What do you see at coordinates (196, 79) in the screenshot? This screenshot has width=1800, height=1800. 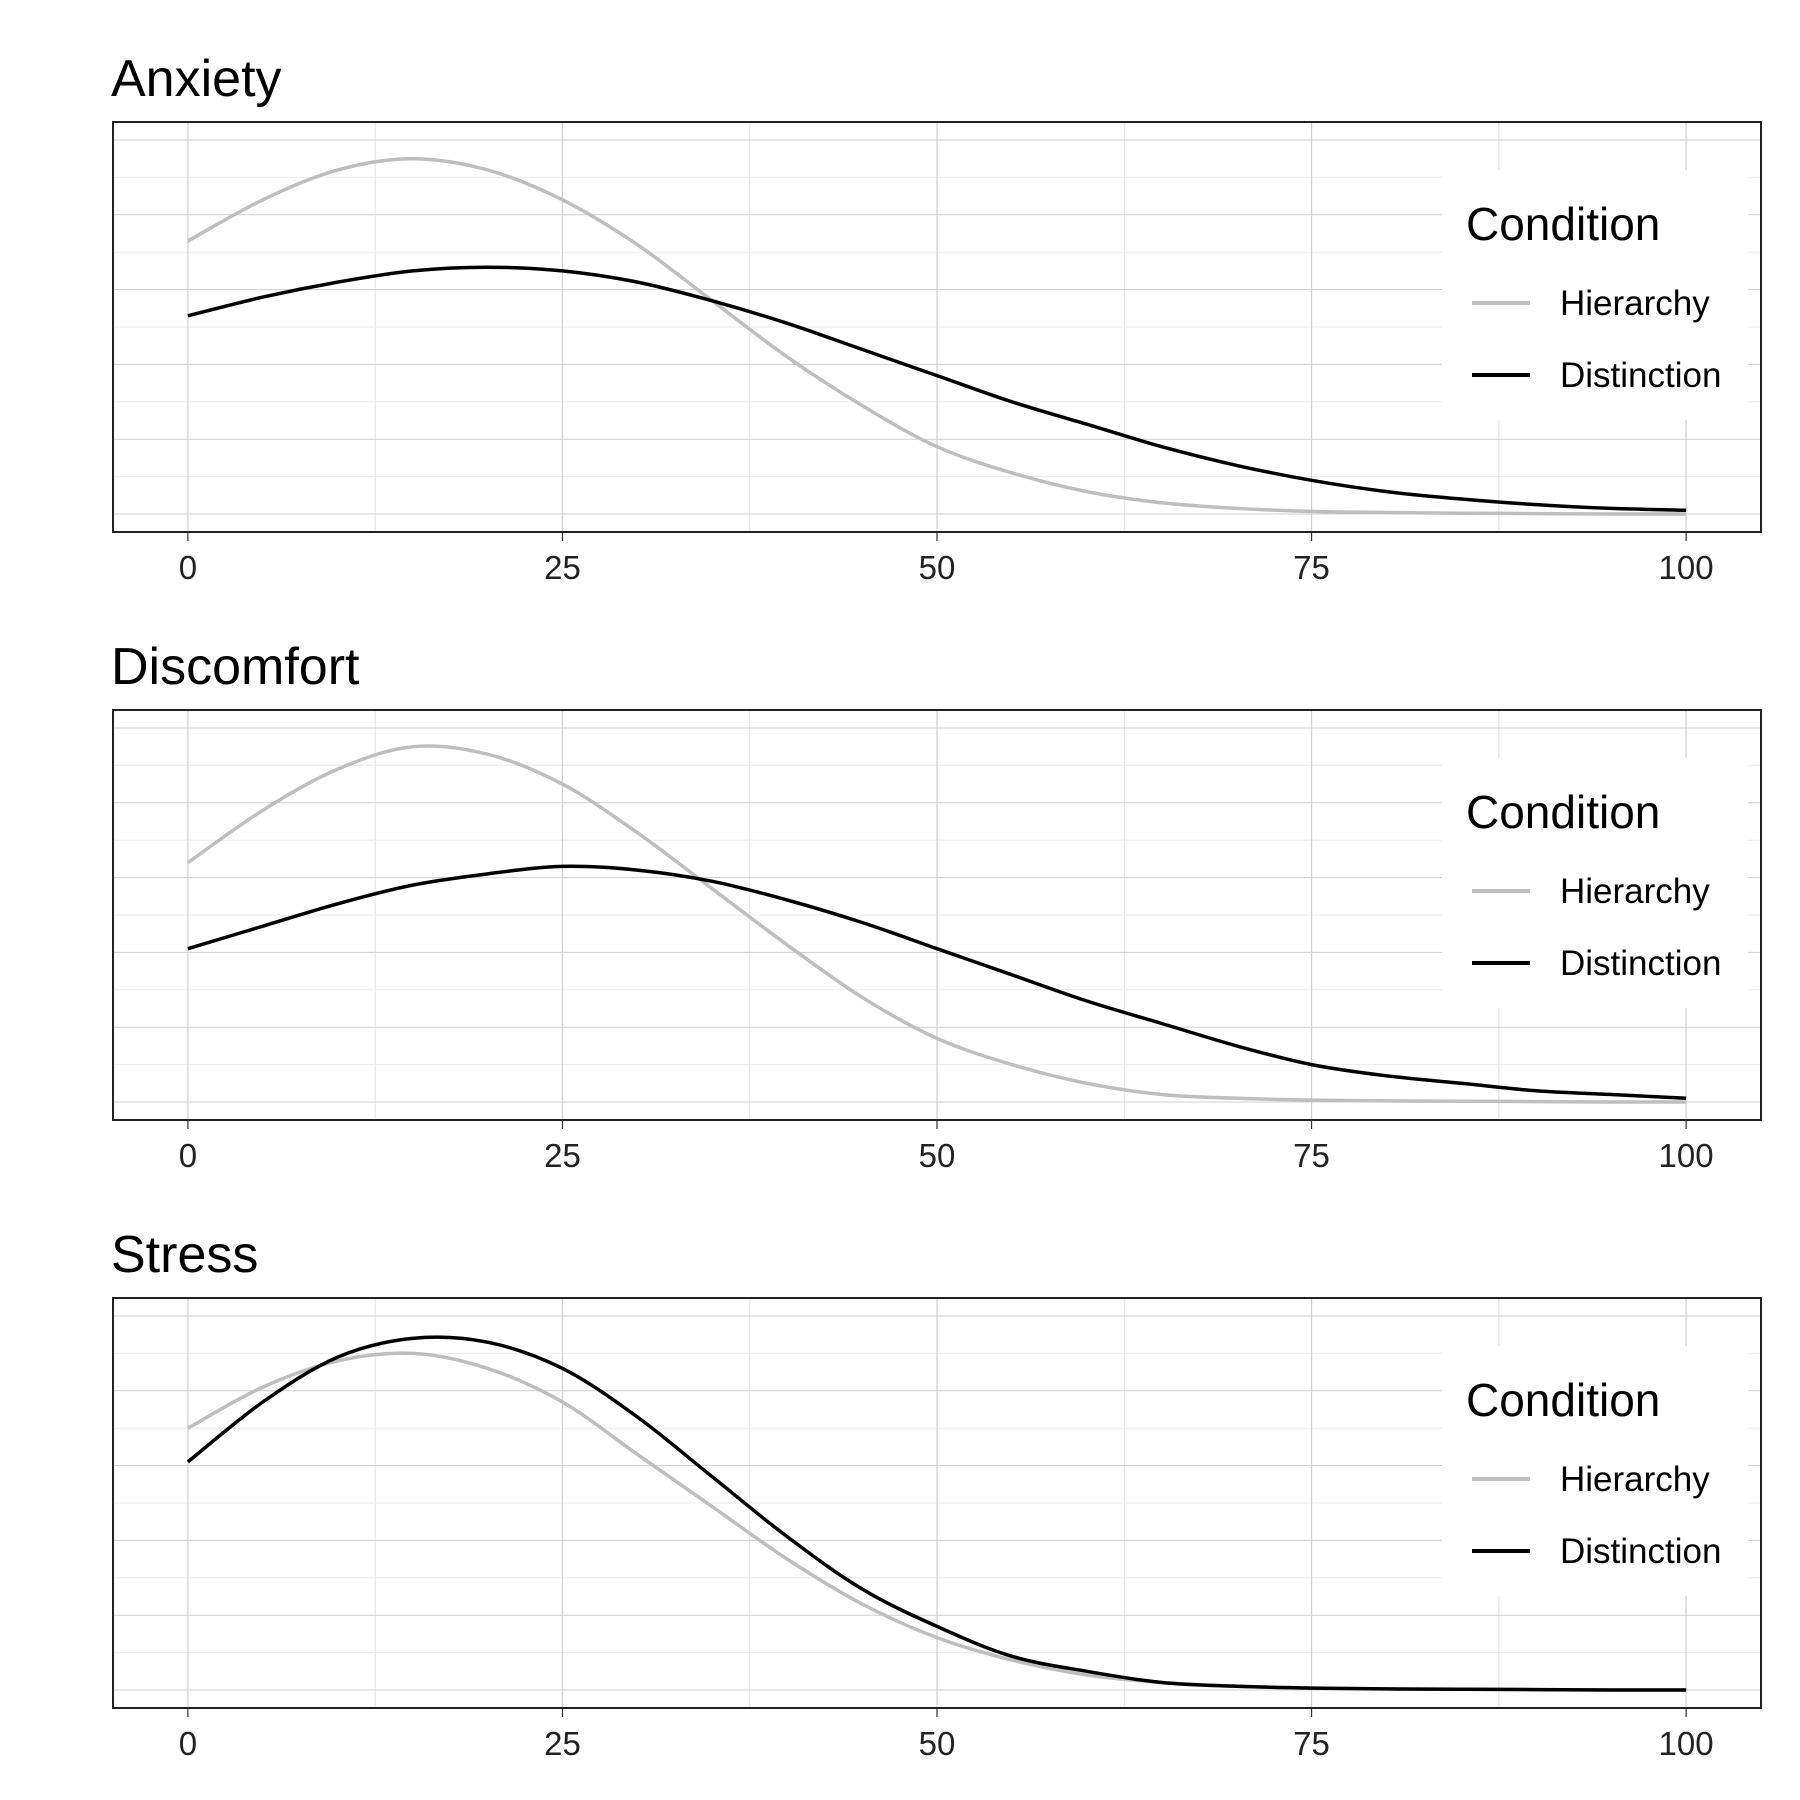 I see `panel-title: Anxiety` at bounding box center [196, 79].